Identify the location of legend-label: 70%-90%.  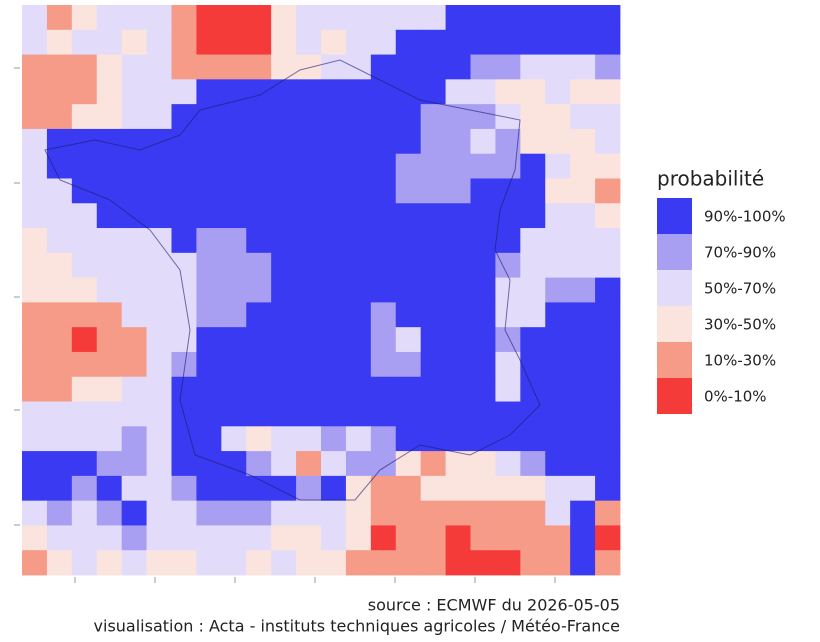
(740, 253).